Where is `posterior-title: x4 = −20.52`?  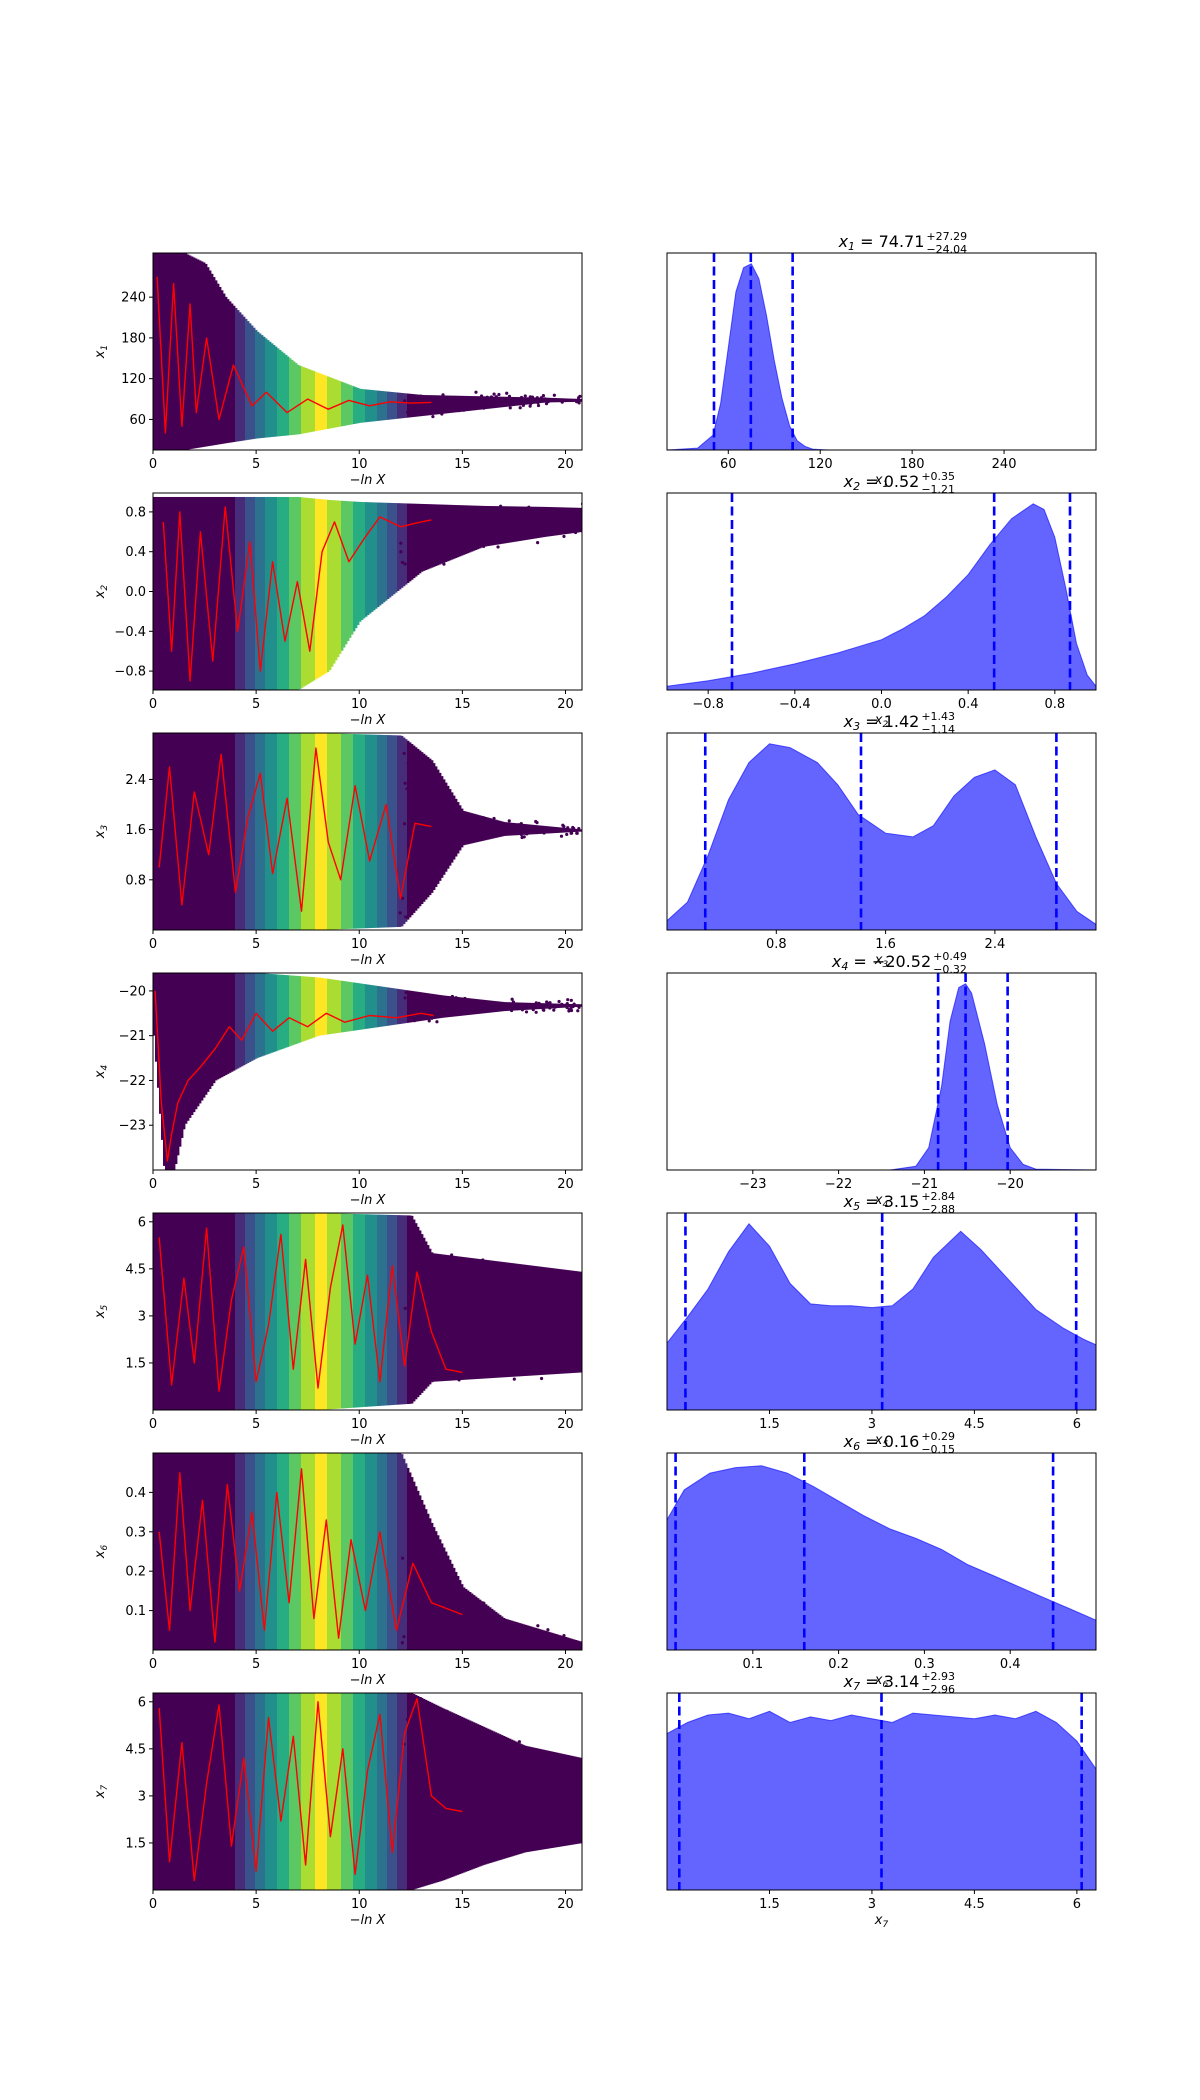
posterior-title: x4 = −20.52 is located at coordinates (881, 962).